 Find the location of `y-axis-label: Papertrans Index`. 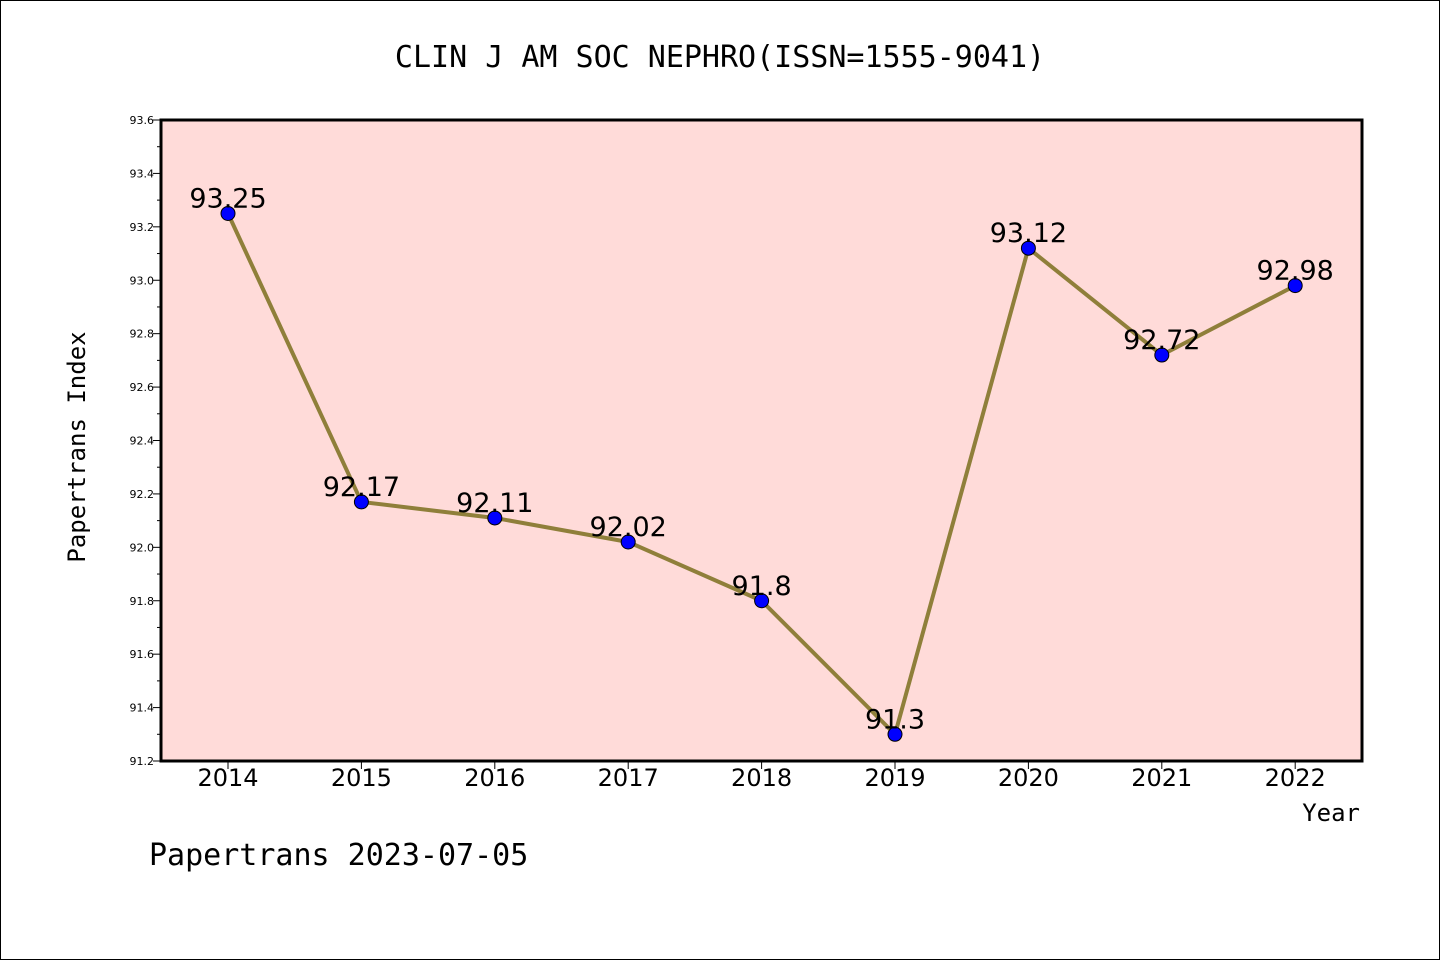

y-axis-label: Papertrans Index is located at coordinates (77, 446).